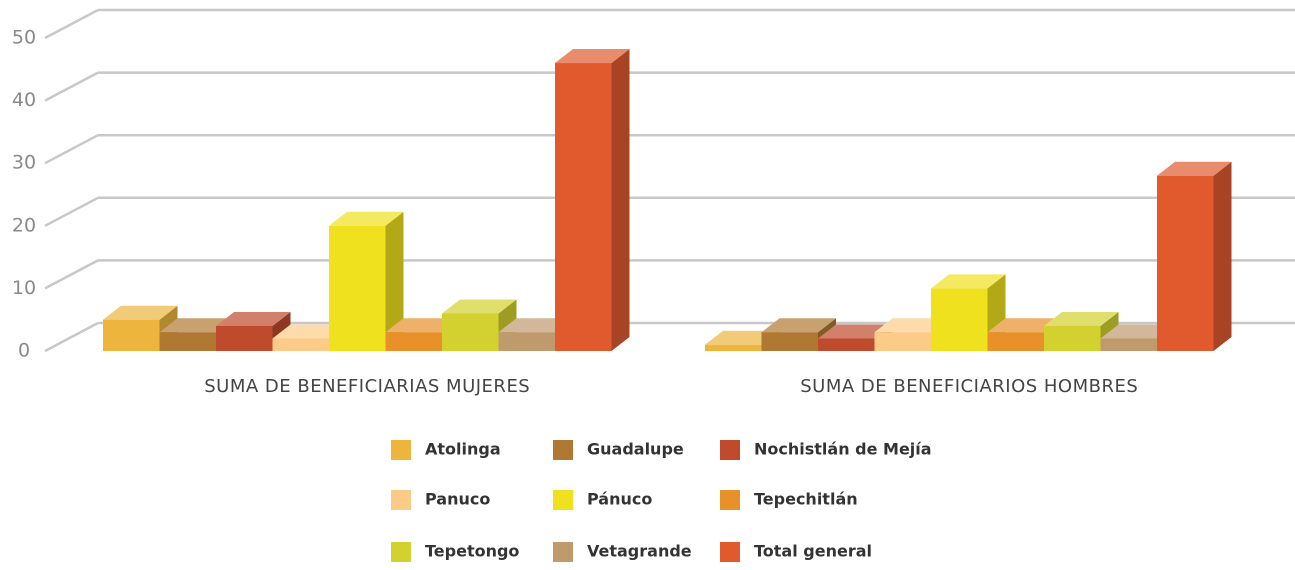 The image size is (1295, 570). What do you see at coordinates (24, 351) in the screenshot?
I see `y-tick-label: 0` at bounding box center [24, 351].